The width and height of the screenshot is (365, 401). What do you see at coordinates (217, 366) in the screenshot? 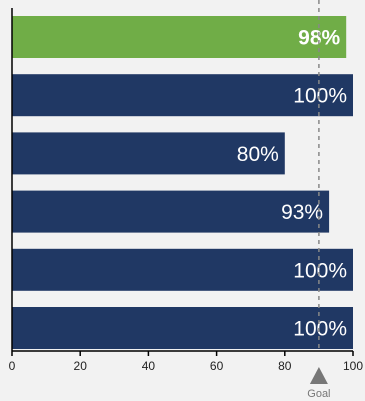
I see `x-tick-label-3: 60` at bounding box center [217, 366].